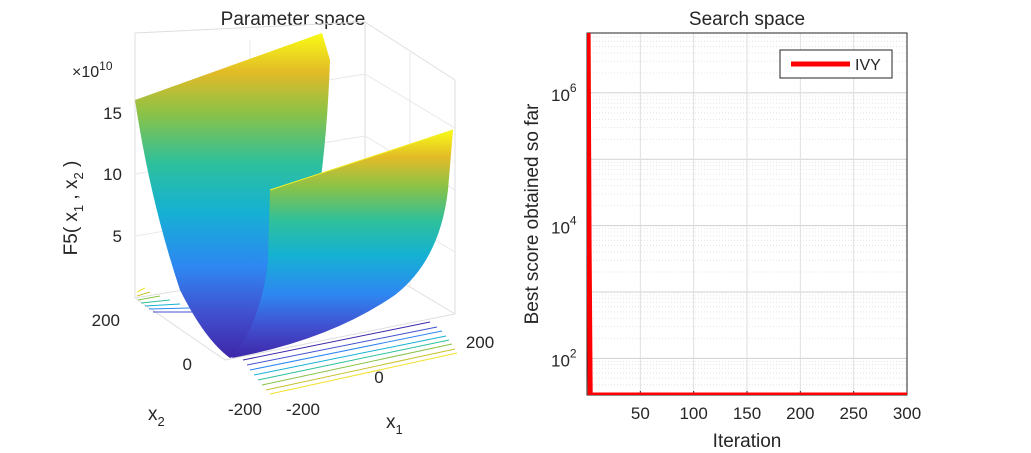 This screenshot has width=1031, height=453. I want to click on x-tick-label: 250, so click(853, 413).